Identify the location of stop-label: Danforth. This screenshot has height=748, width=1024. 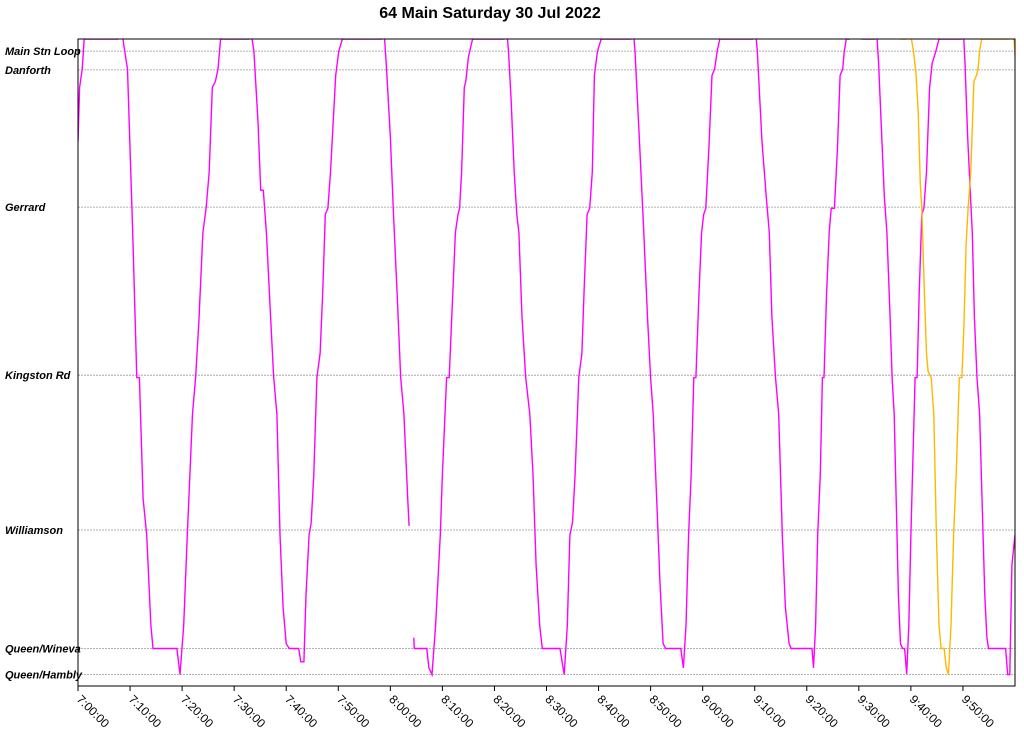
(28, 71).